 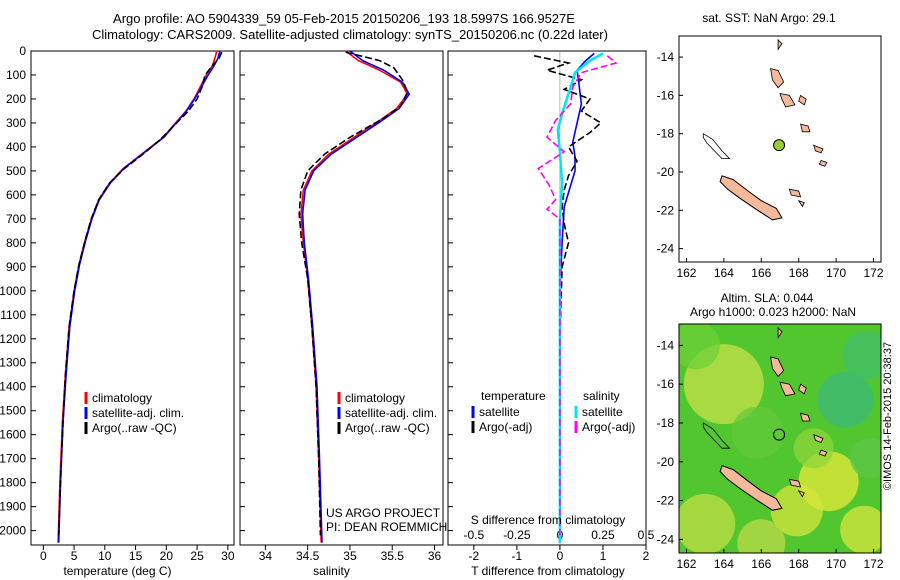 I want to click on sal-x-tick-label: 35.5, so click(x=393, y=556).